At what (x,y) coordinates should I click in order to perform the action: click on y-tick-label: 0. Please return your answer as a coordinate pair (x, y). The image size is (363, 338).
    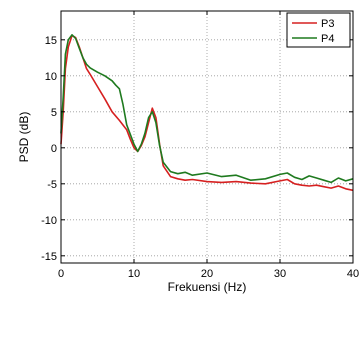
    Looking at the image, I should click on (54, 149).